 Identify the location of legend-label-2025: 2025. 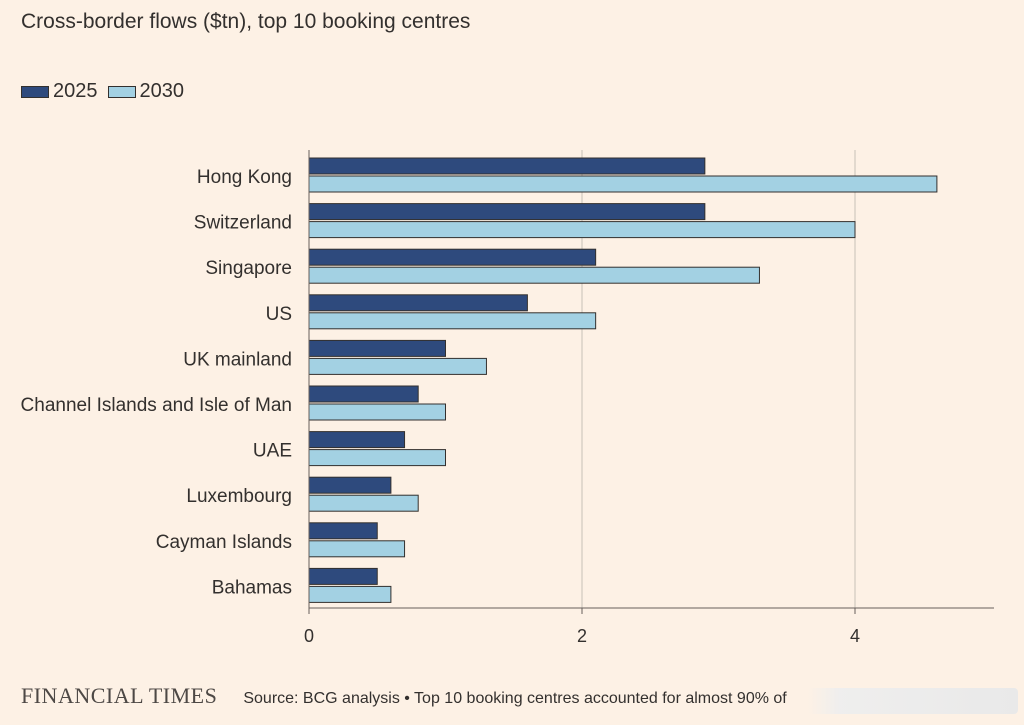
(75, 91).